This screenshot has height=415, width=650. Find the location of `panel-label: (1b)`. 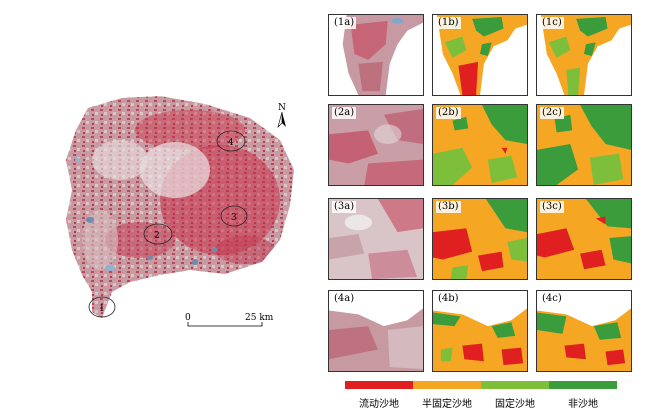

panel-label: (1b) is located at coordinates (448, 23).